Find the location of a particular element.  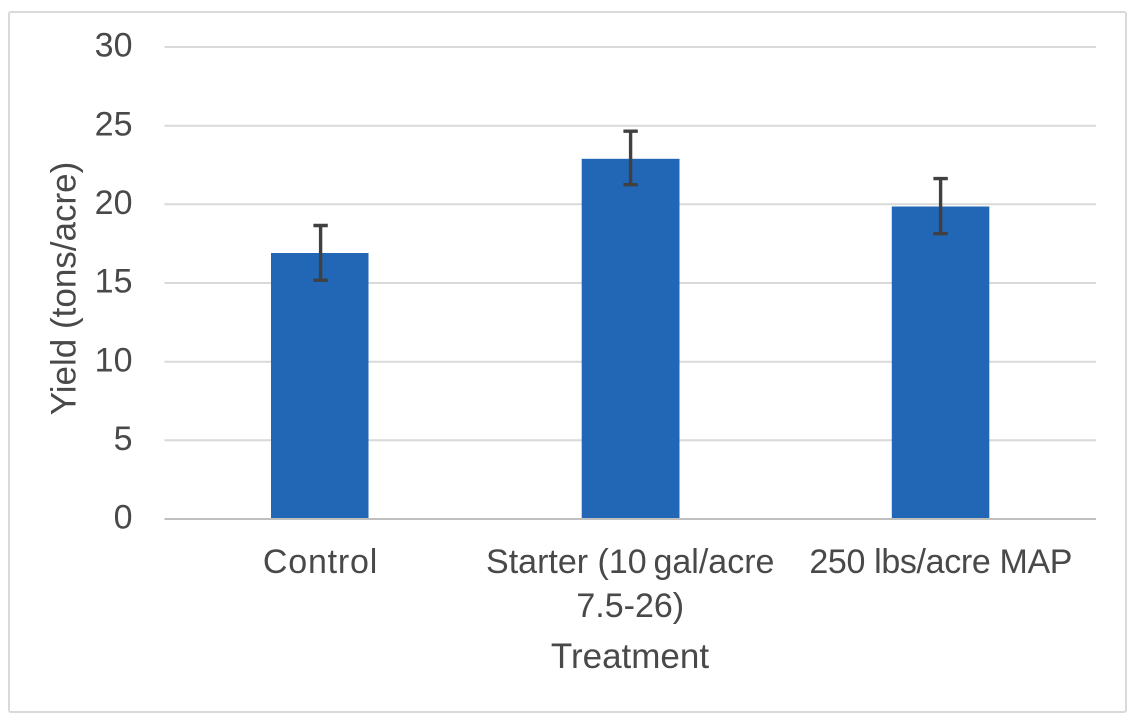

svg-text: 5 is located at coordinates (123, 439).